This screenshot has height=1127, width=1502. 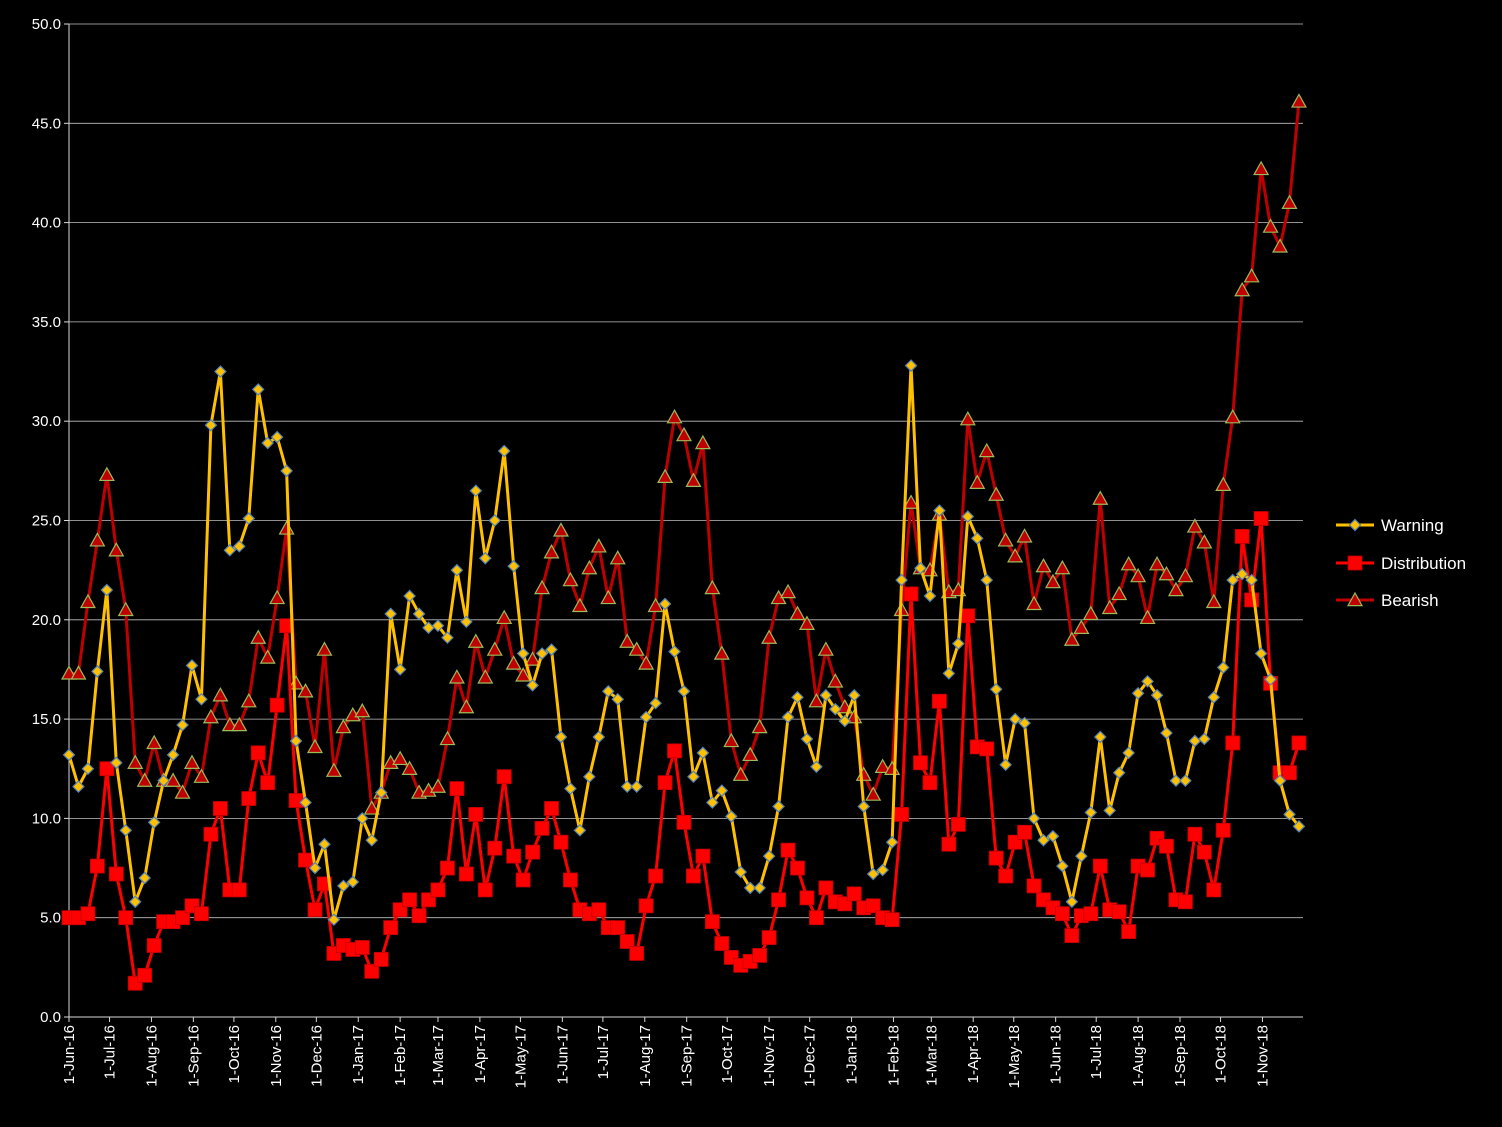 What do you see at coordinates (1180, 1056) in the screenshot?
I see `x-tick-label: 1-Sep-18` at bounding box center [1180, 1056].